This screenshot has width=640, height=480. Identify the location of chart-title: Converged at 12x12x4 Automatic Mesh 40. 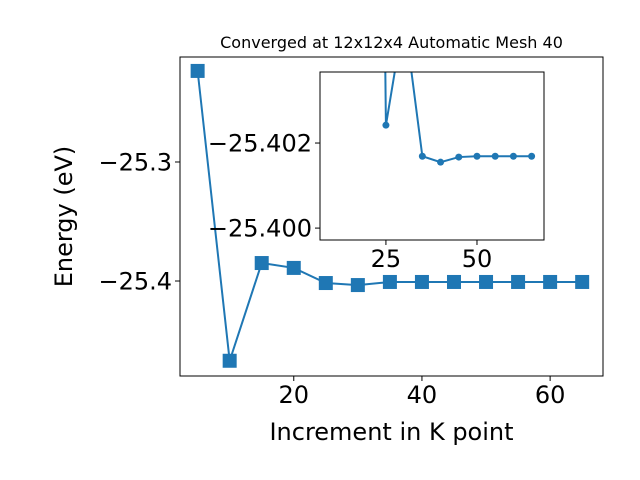
(391, 42).